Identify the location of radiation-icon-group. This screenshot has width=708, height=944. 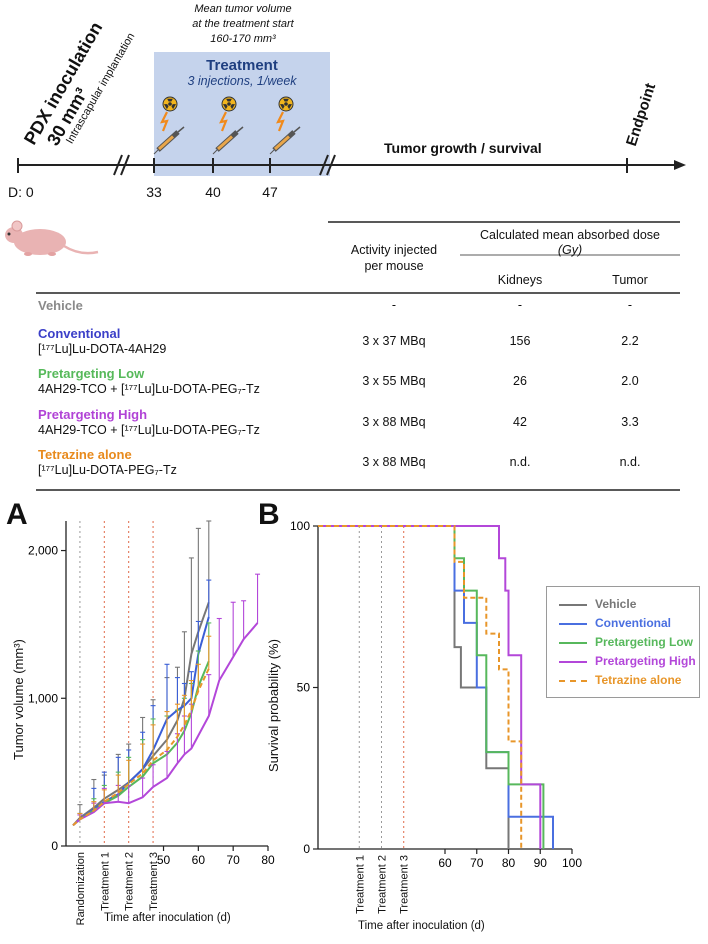
(227, 125).